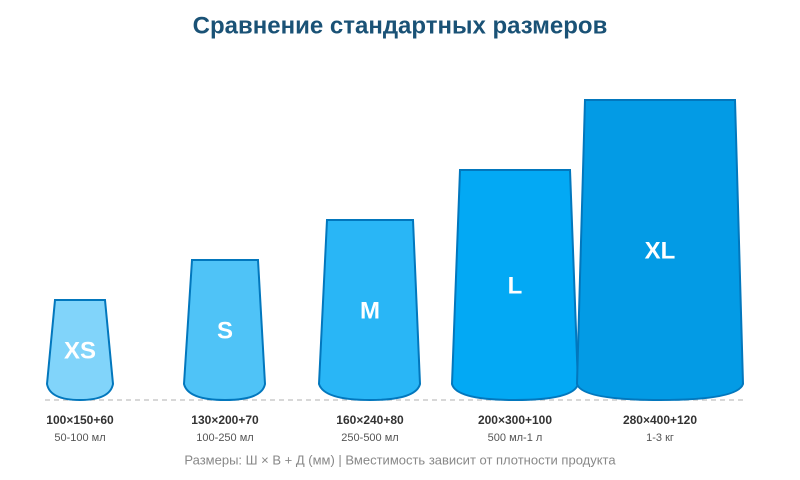 This screenshot has width=800, height=480. Describe the element at coordinates (80, 420) in the screenshot. I see `dimensions: 100×150+60` at that location.